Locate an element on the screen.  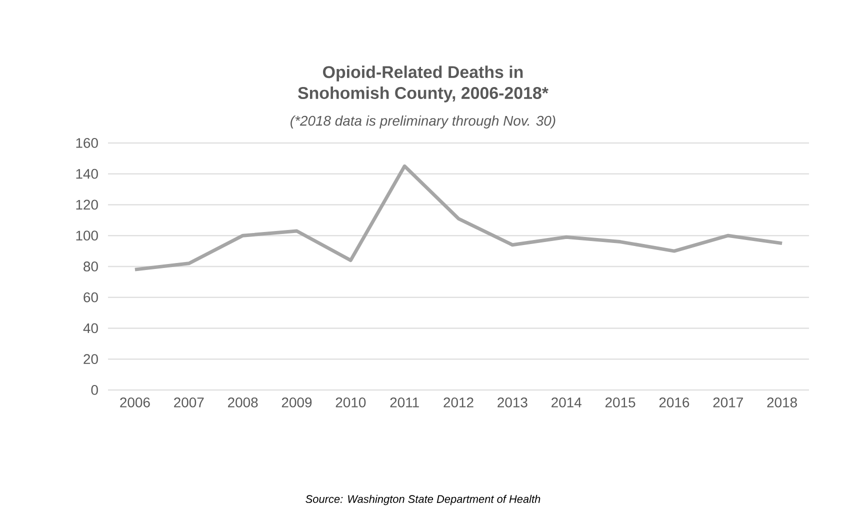
x-tick-label: 2010 is located at coordinates (351, 402).